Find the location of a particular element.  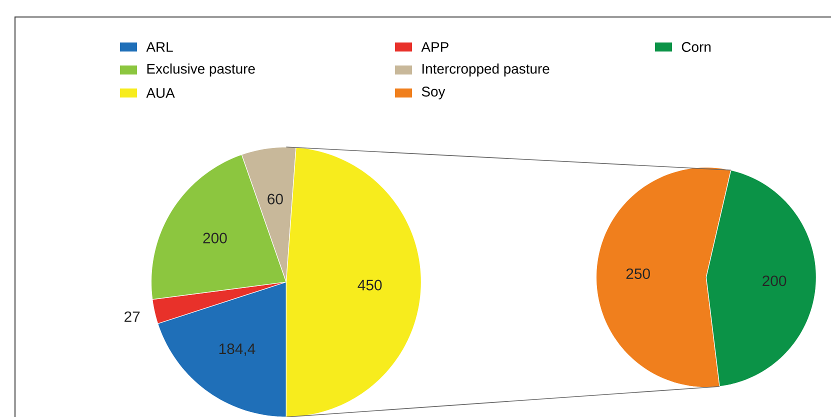

legend-label: ARL is located at coordinates (159, 47).